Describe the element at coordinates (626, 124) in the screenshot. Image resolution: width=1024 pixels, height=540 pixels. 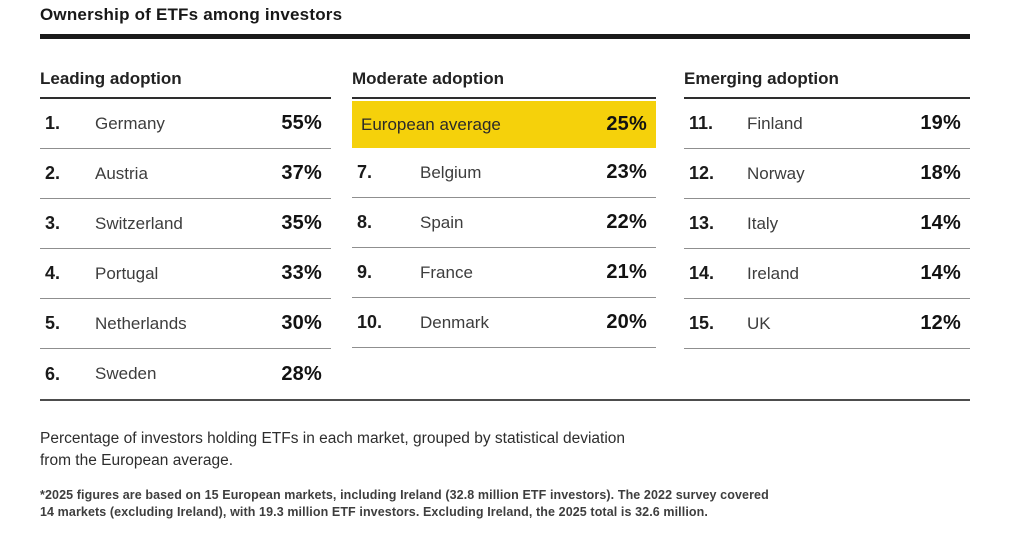
I see `percentage-value: 25%` at that location.